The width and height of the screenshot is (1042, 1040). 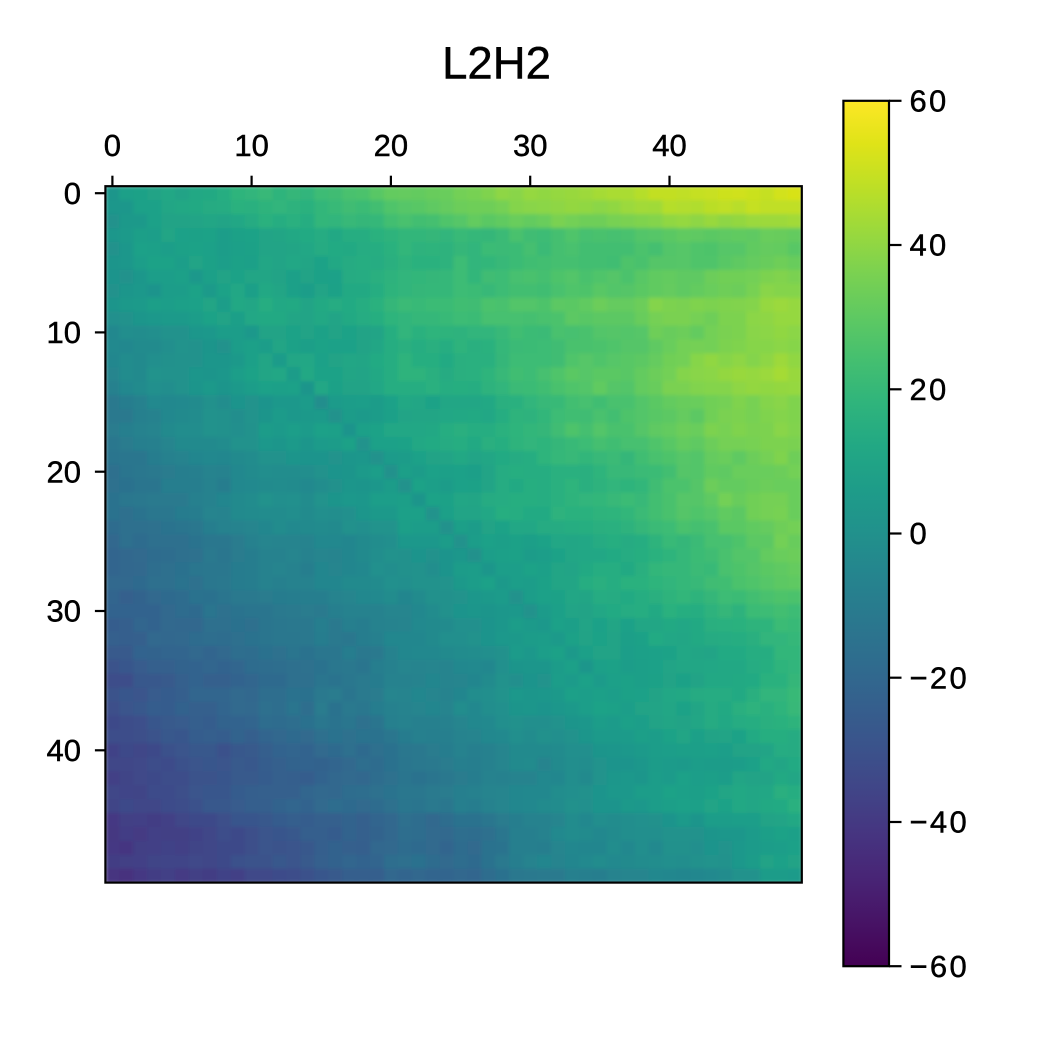 What do you see at coordinates (940, 677) in the screenshot?
I see `svg-text: −20` at bounding box center [940, 677].